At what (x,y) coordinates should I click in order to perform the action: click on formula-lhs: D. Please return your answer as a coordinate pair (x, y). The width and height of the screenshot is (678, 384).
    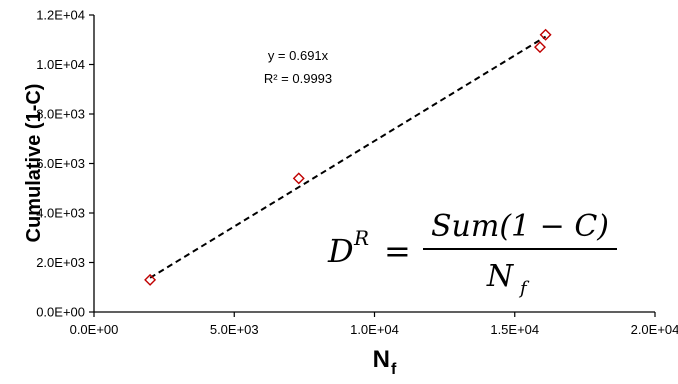
    Looking at the image, I should click on (340, 251).